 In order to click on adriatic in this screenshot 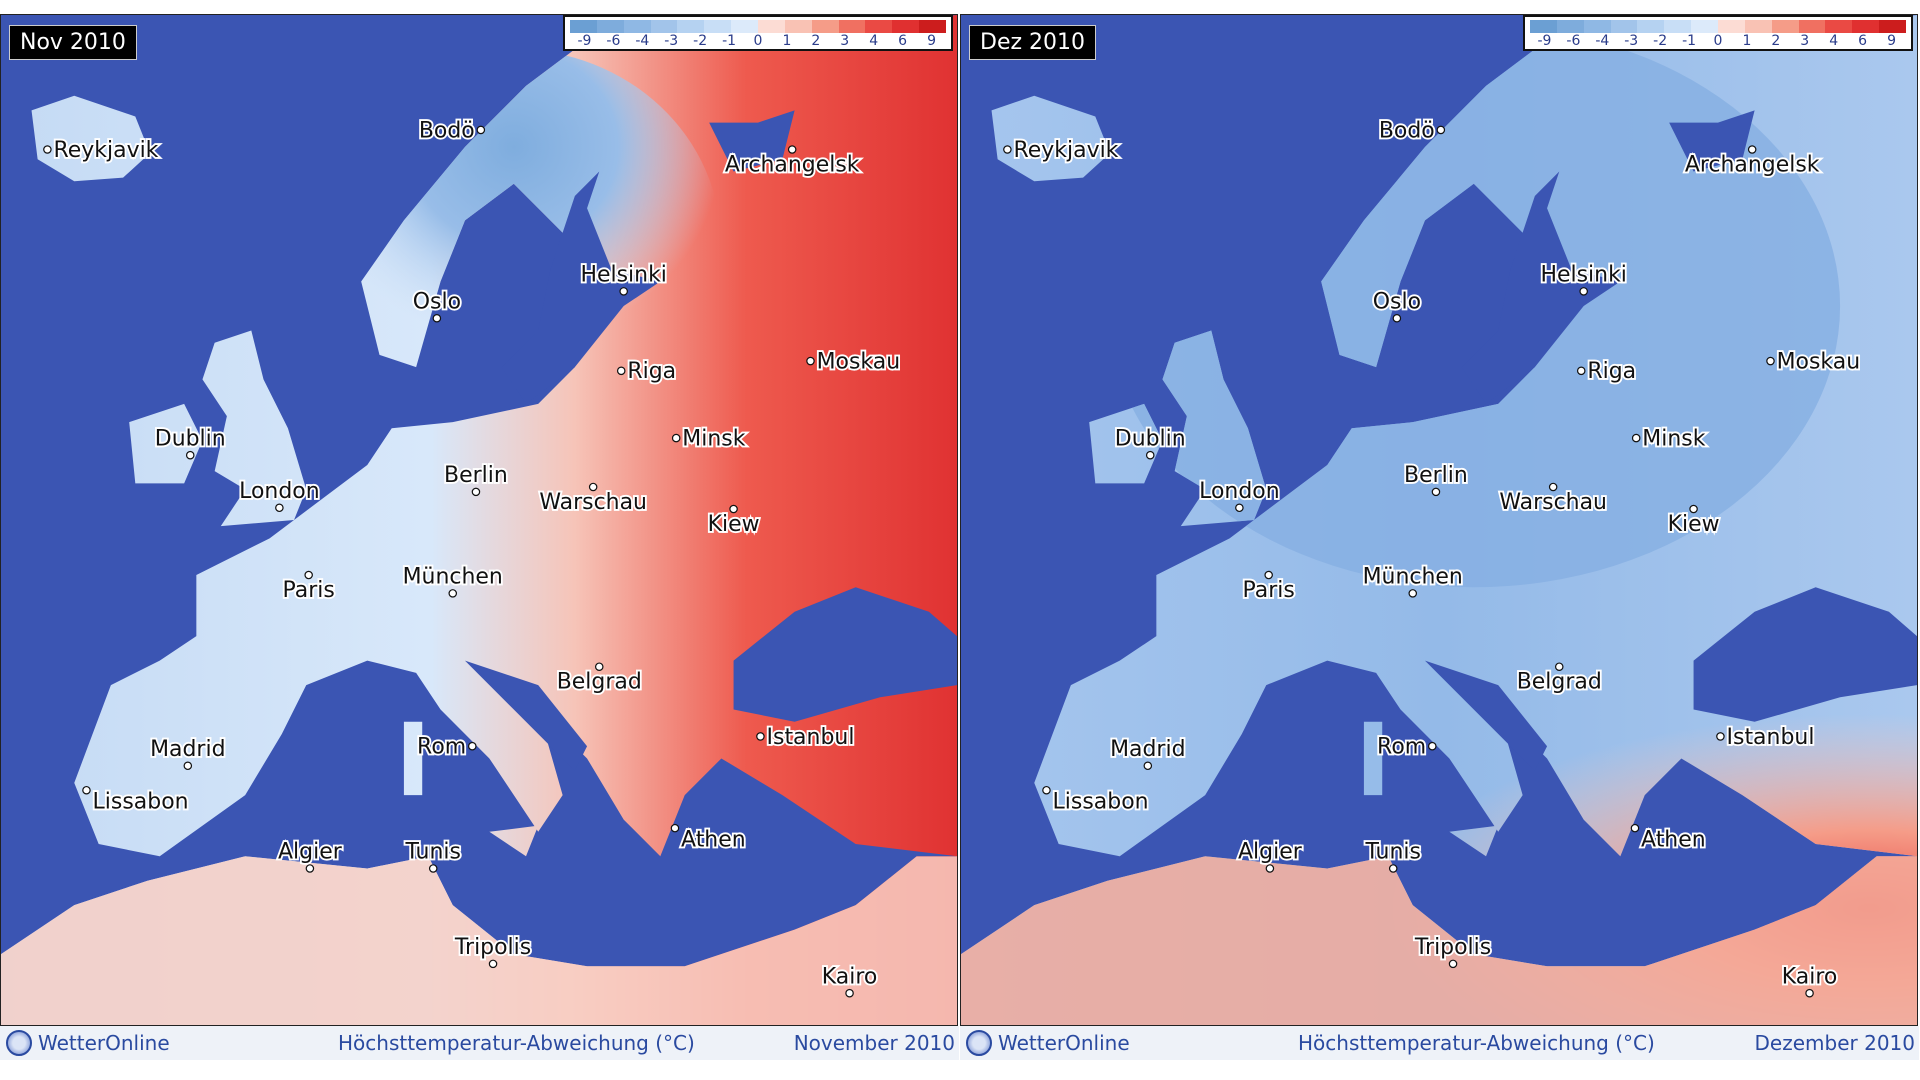, I will do `click(1486, 715)`.